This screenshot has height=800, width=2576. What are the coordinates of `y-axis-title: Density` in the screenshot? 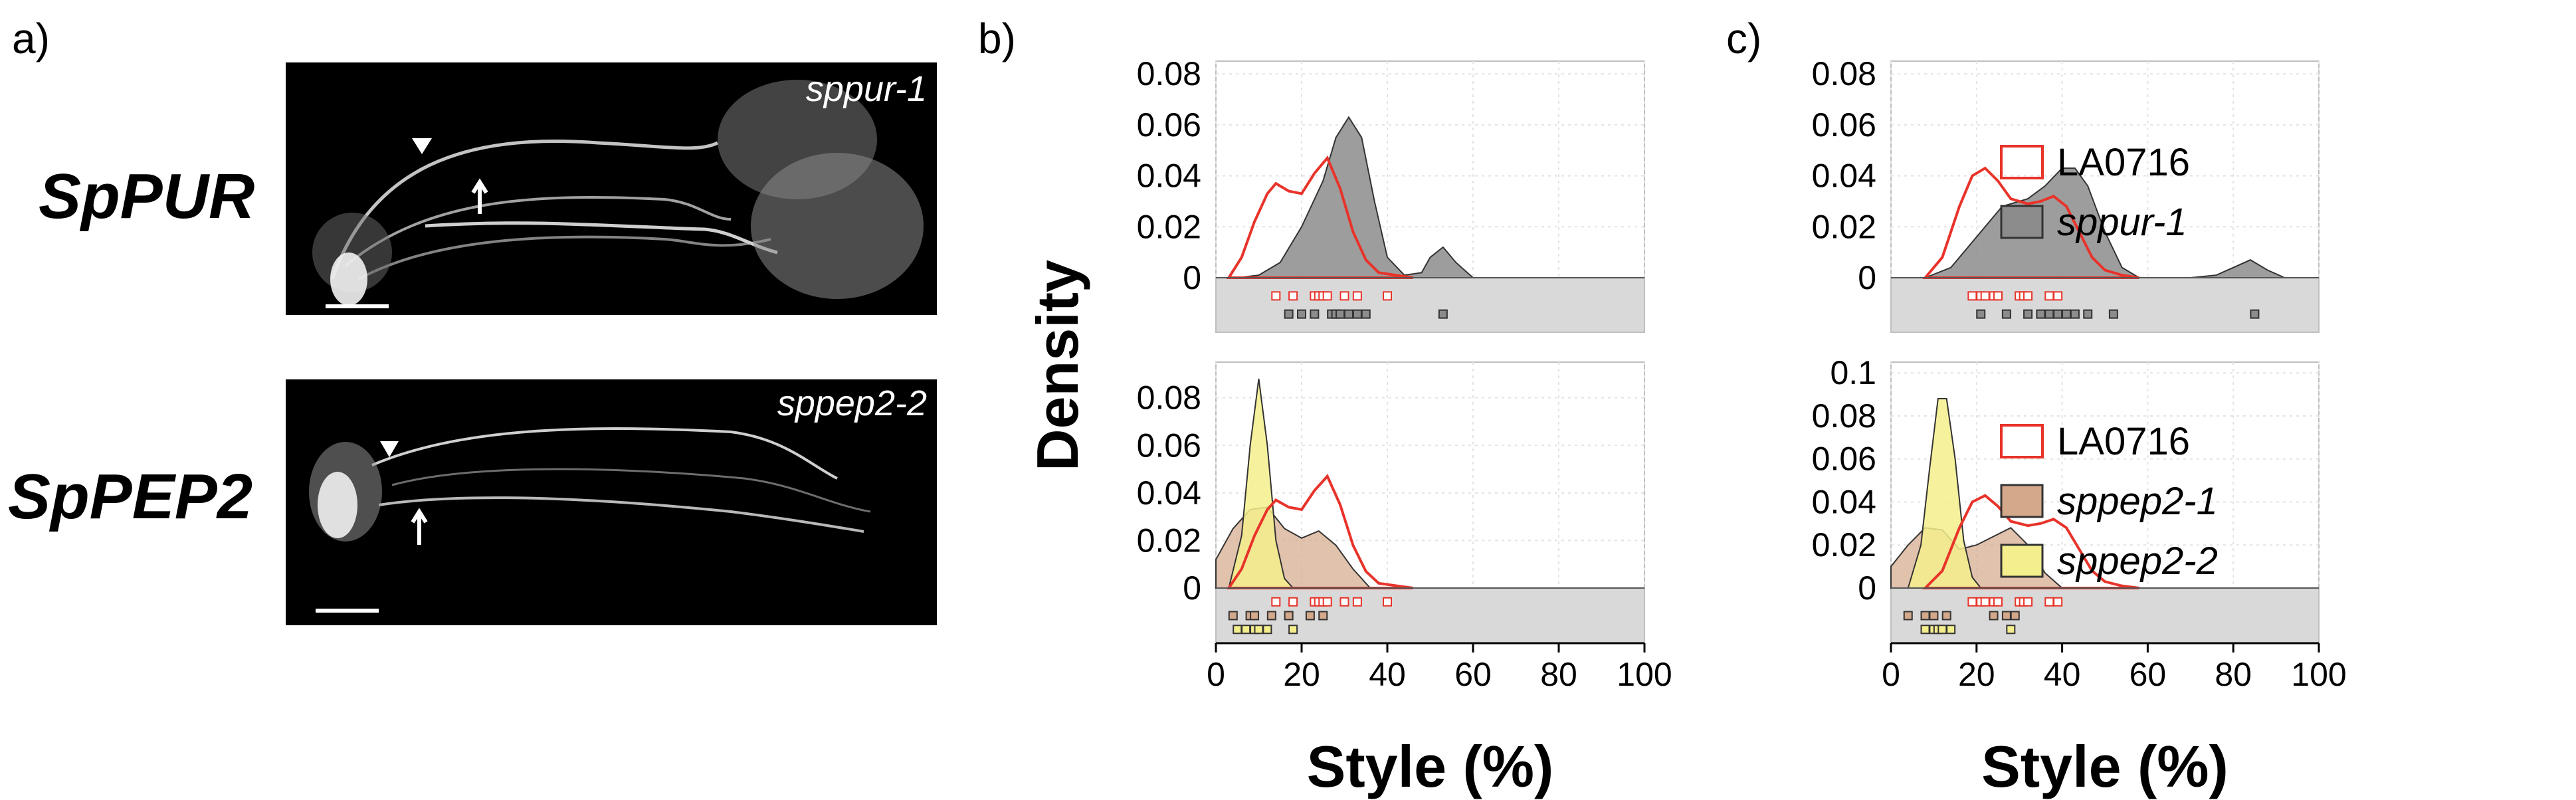 It's located at (1058, 365).